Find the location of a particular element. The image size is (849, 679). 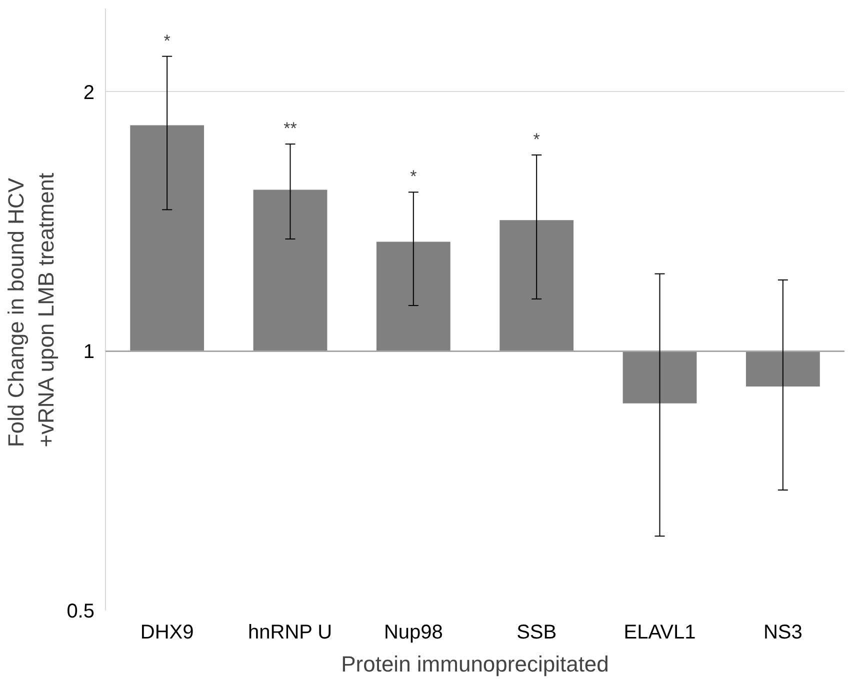

x-tick-label: ELAVL1 is located at coordinates (660, 633).